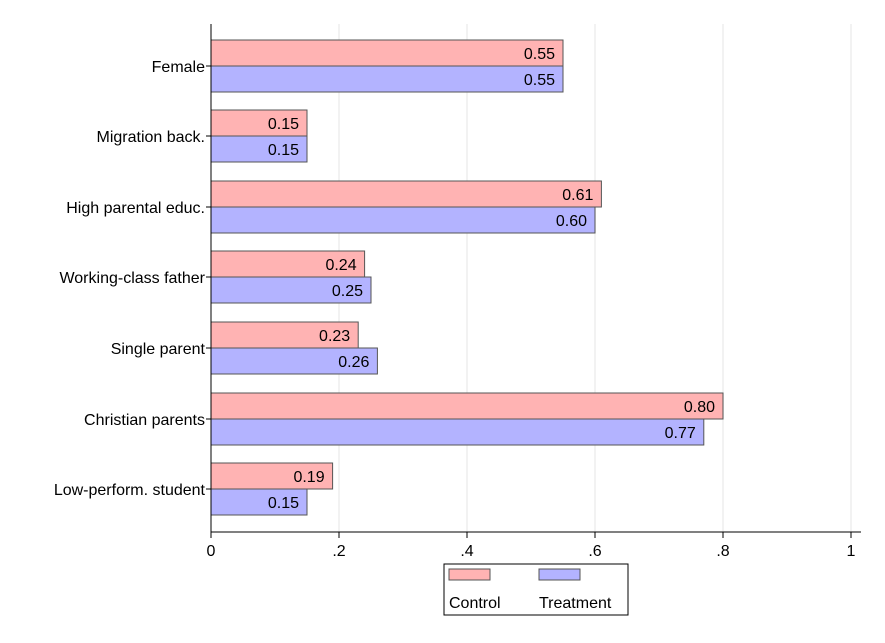 This screenshot has width=885, height=643. I want to click on category-label: High parental educ., so click(135, 208).